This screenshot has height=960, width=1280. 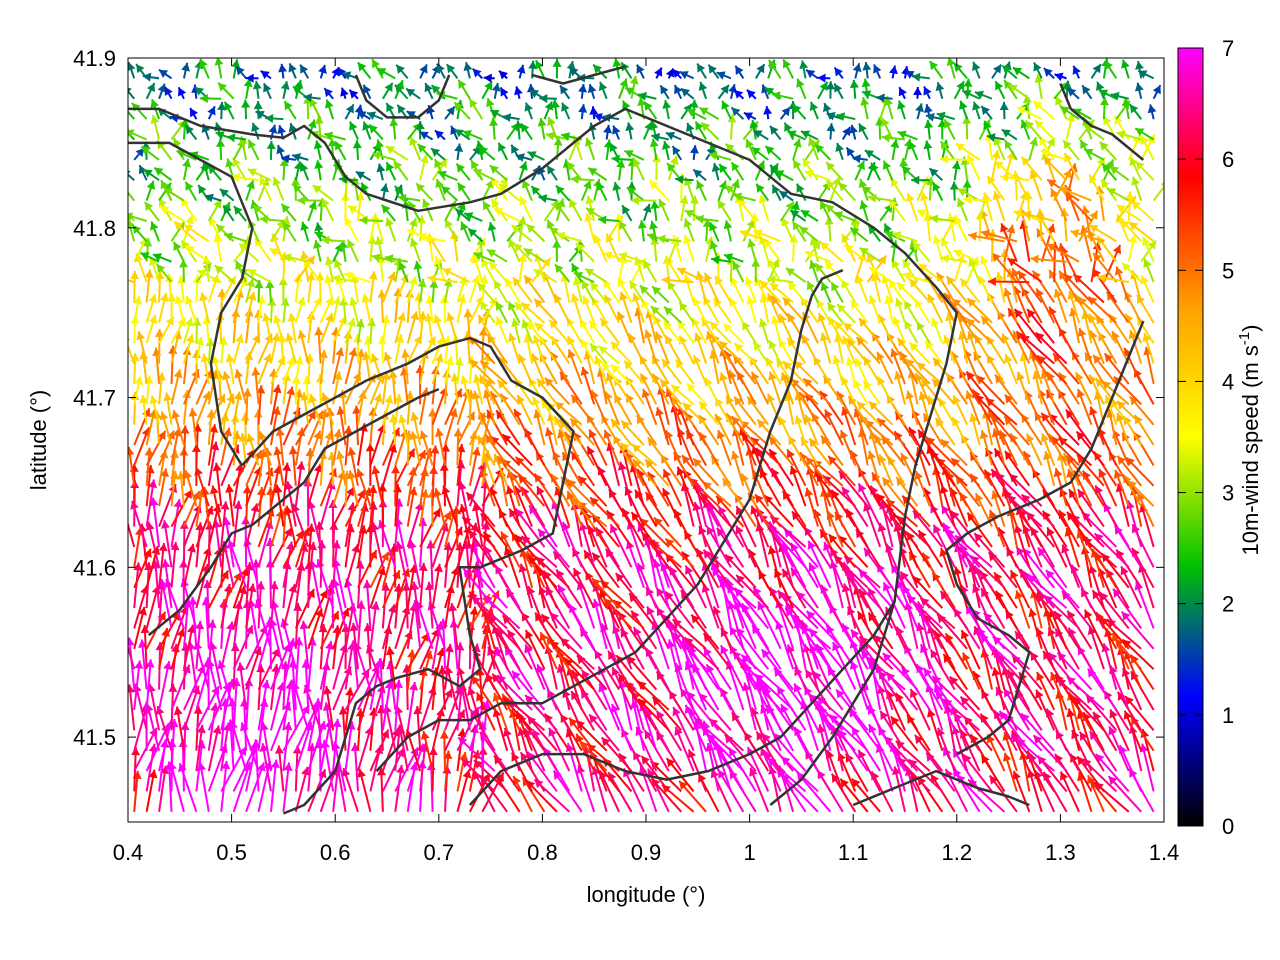 What do you see at coordinates (1228, 48) in the screenshot?
I see `colorbar-tick-label: 7` at bounding box center [1228, 48].